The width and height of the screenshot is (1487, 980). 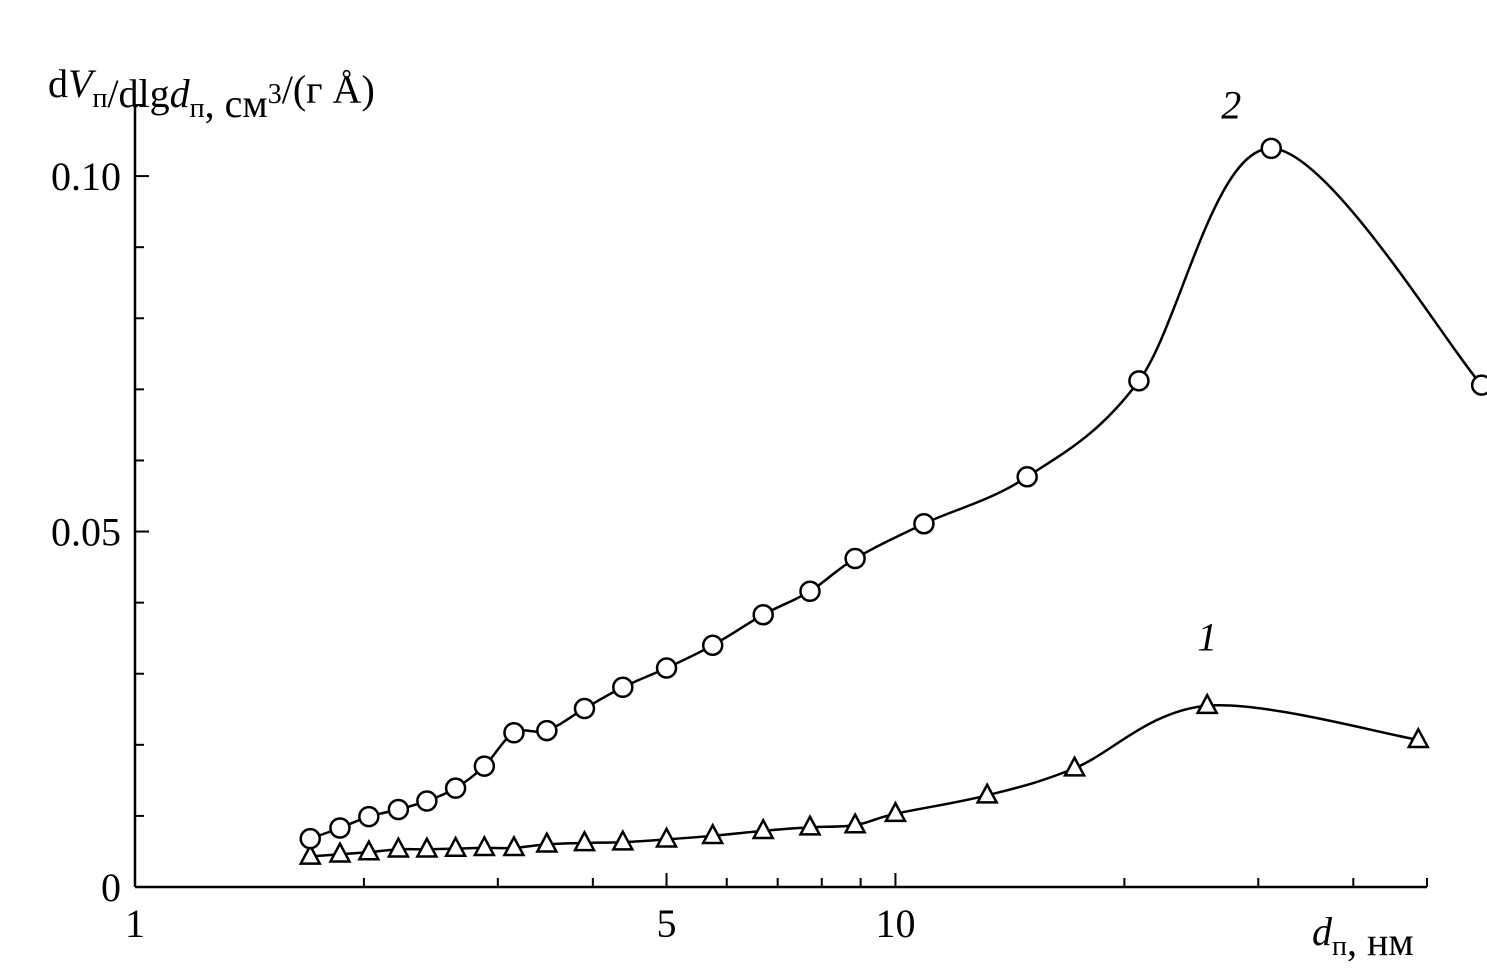 What do you see at coordinates (1231, 104) in the screenshot?
I see `series-label: 2` at bounding box center [1231, 104].